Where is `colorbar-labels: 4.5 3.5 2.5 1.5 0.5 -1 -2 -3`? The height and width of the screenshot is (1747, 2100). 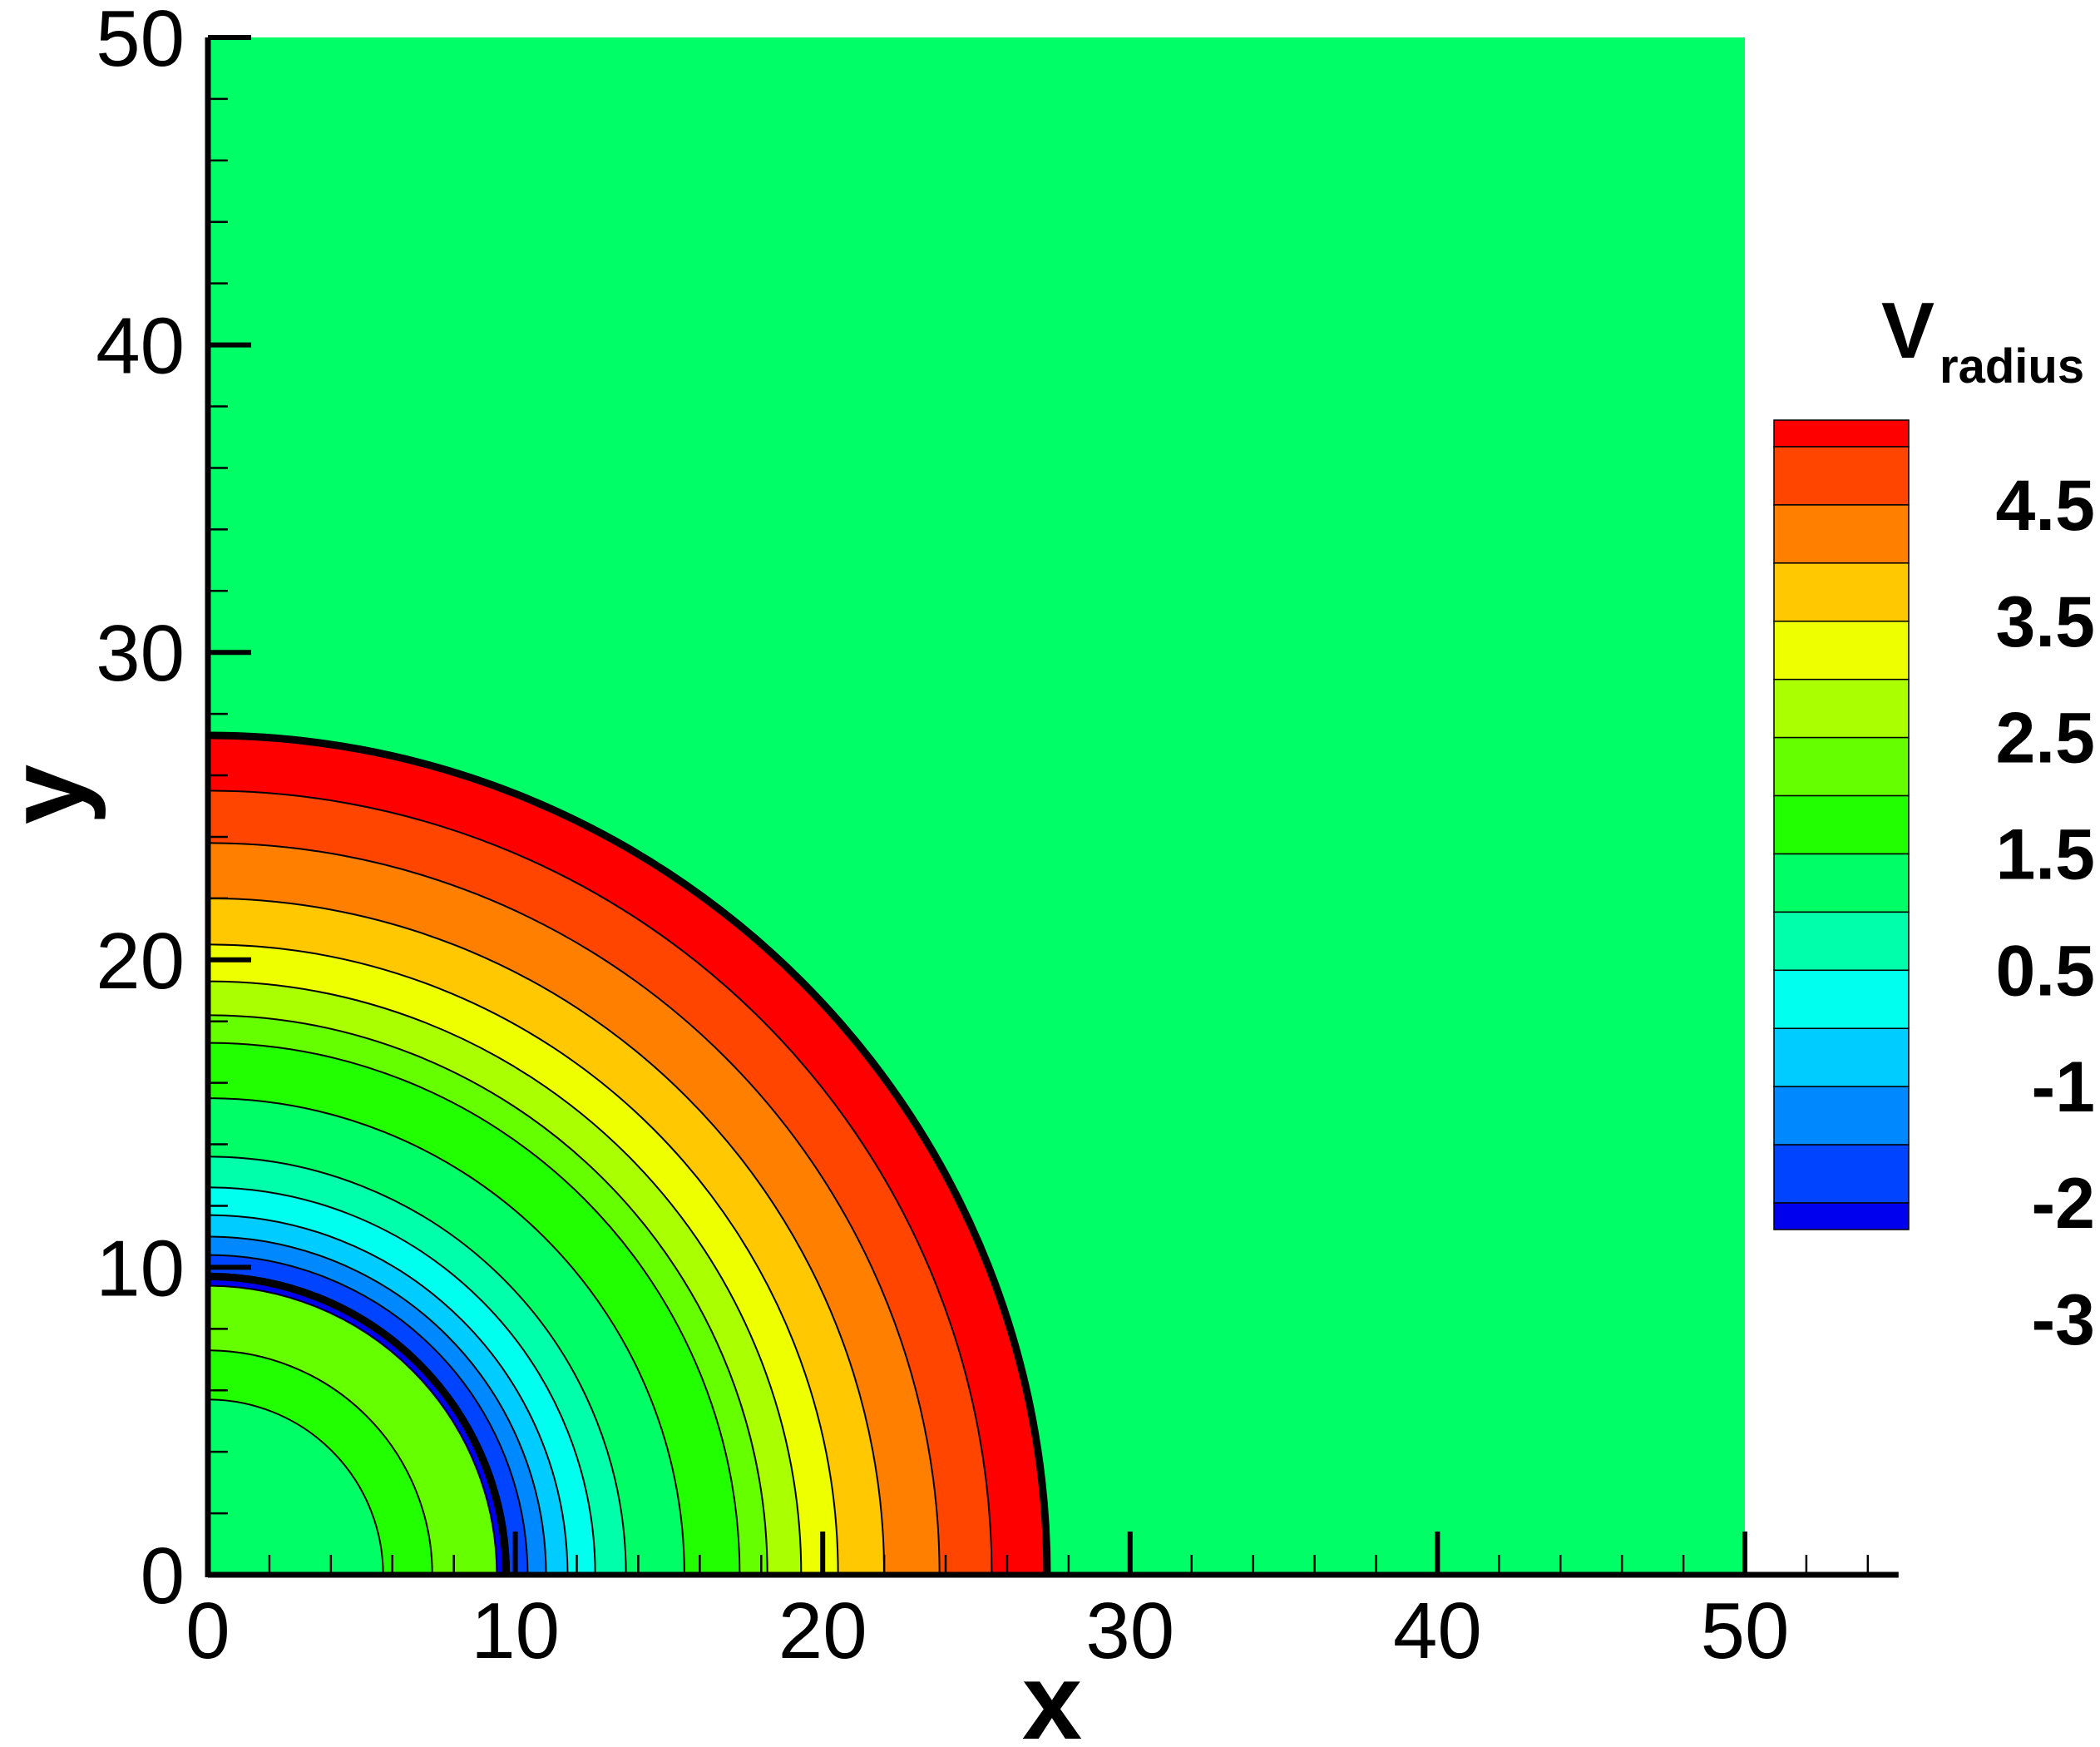 colorbar-labels: 4.5 3.5 2.5 1.5 0.5 -1 -2 -3 is located at coordinates (2045, 913).